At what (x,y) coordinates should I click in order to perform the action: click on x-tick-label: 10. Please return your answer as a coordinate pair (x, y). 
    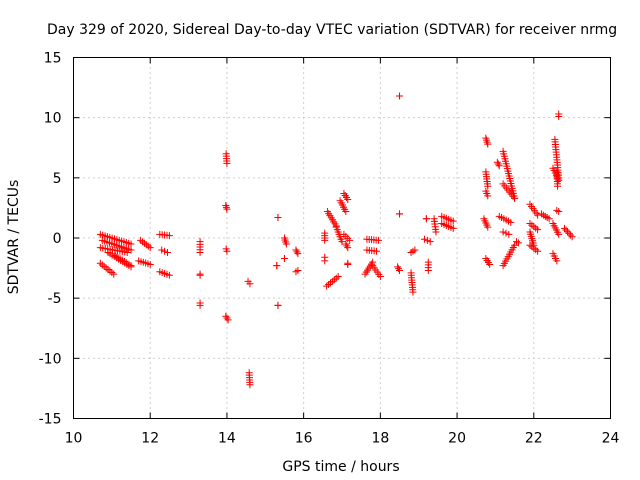
    Looking at the image, I should click on (74, 439).